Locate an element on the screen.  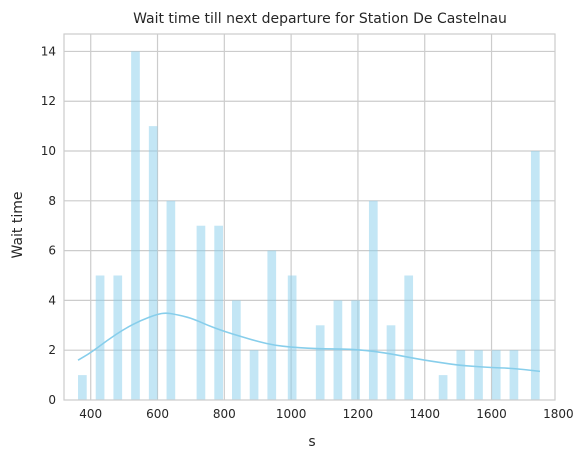
y-tick-label: 10 is located at coordinates (48, 151).